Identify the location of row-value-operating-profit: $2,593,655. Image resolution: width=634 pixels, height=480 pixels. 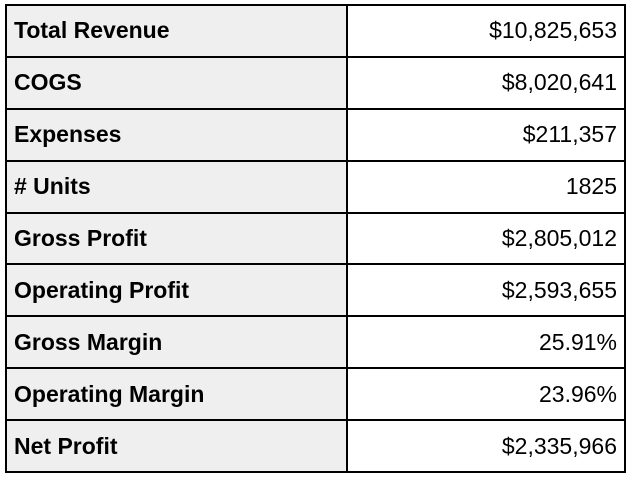
(486, 290).